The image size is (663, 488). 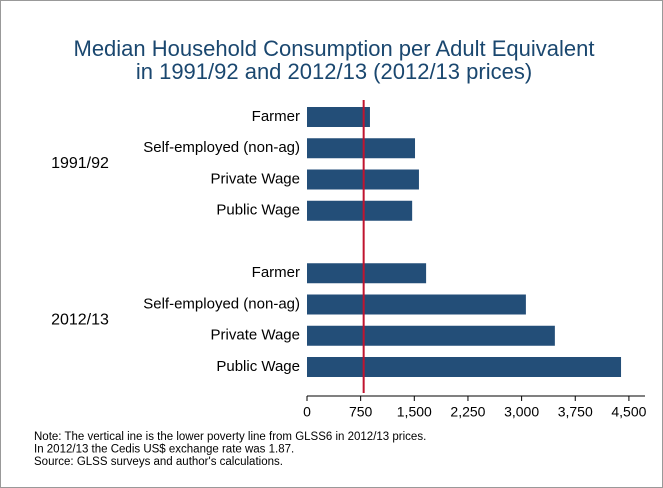 I want to click on group-label: 1991/92, so click(x=80, y=163).